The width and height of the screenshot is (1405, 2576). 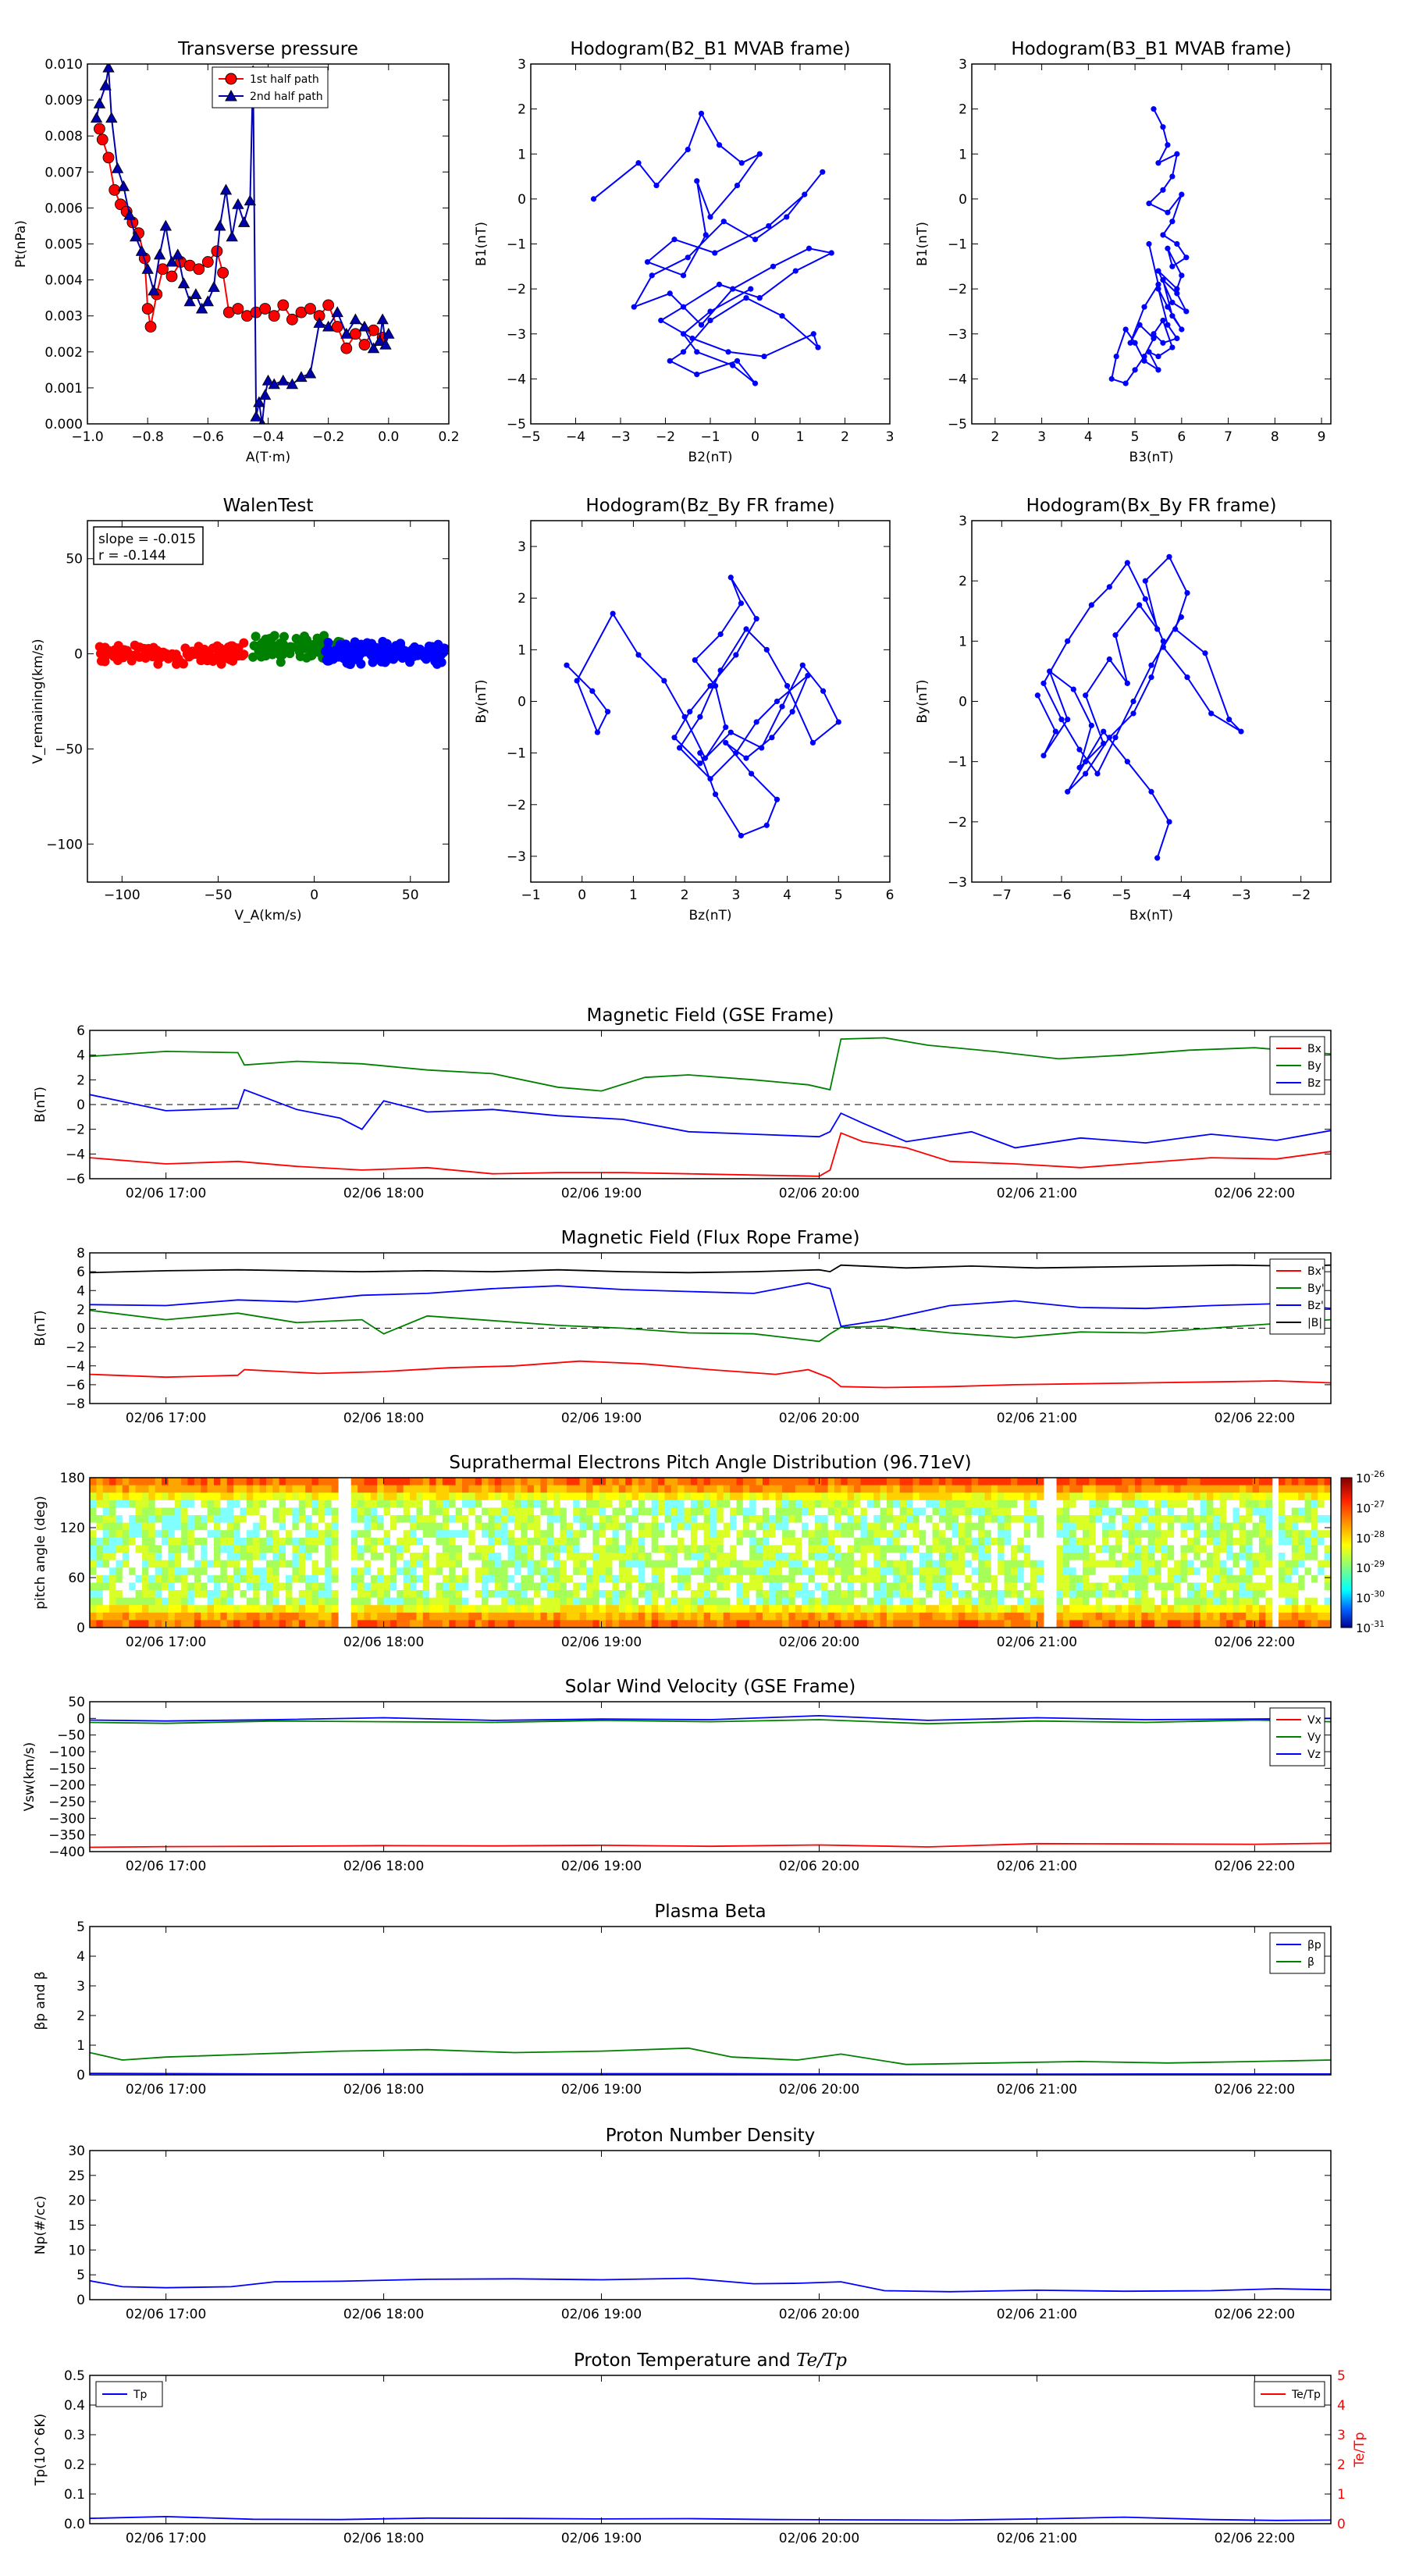 What do you see at coordinates (64, 281) in the screenshot?
I see `y-tick-label: 0.004` at bounding box center [64, 281].